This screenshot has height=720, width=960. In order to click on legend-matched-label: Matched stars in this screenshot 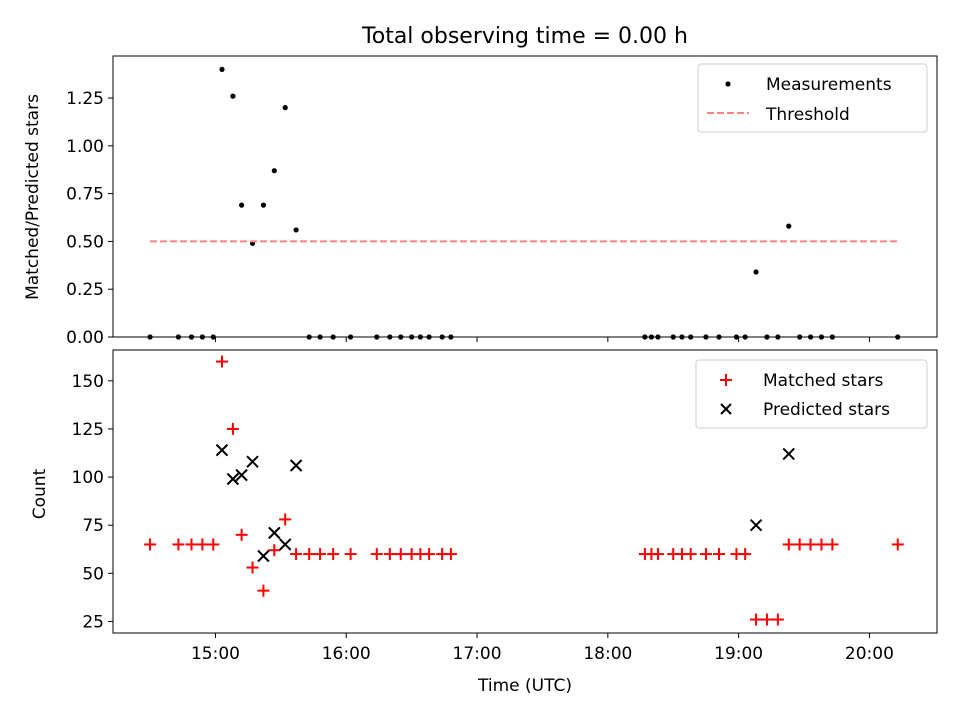, I will do `click(823, 381)`.